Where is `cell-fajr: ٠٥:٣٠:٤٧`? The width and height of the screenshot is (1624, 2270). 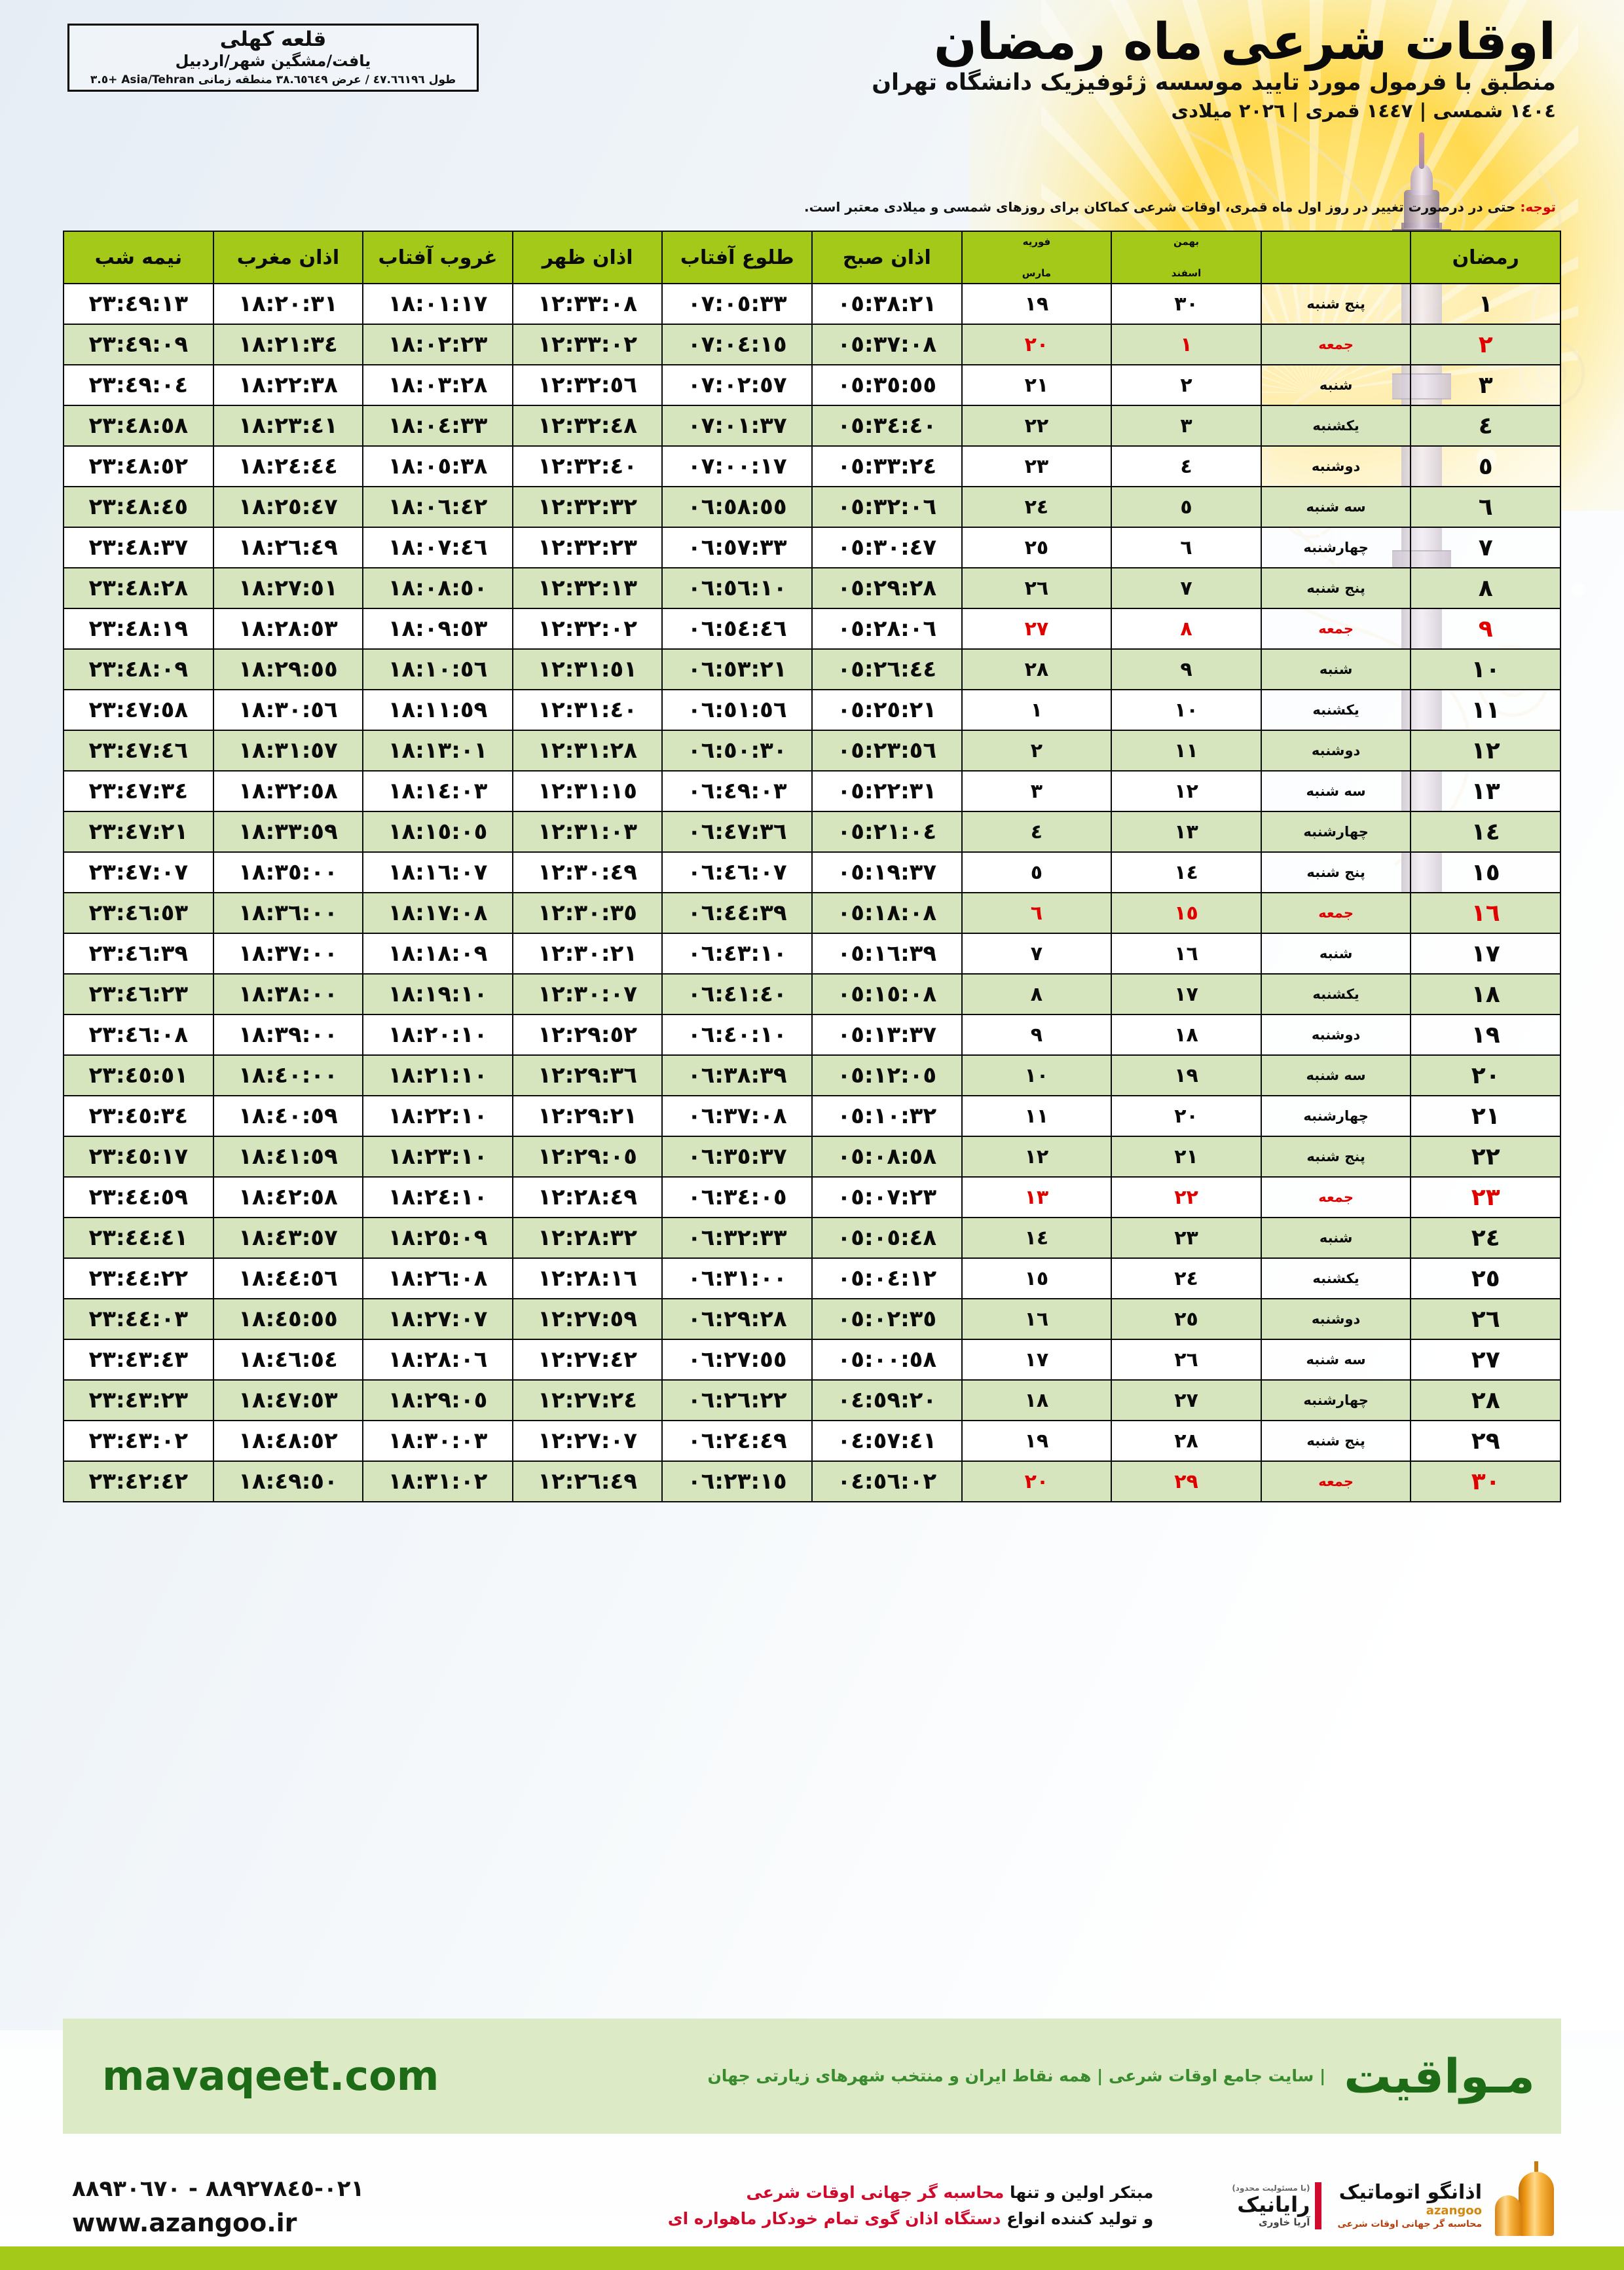 cell-fajr: ٠٥:٣٠:٤٧ is located at coordinates (887, 547).